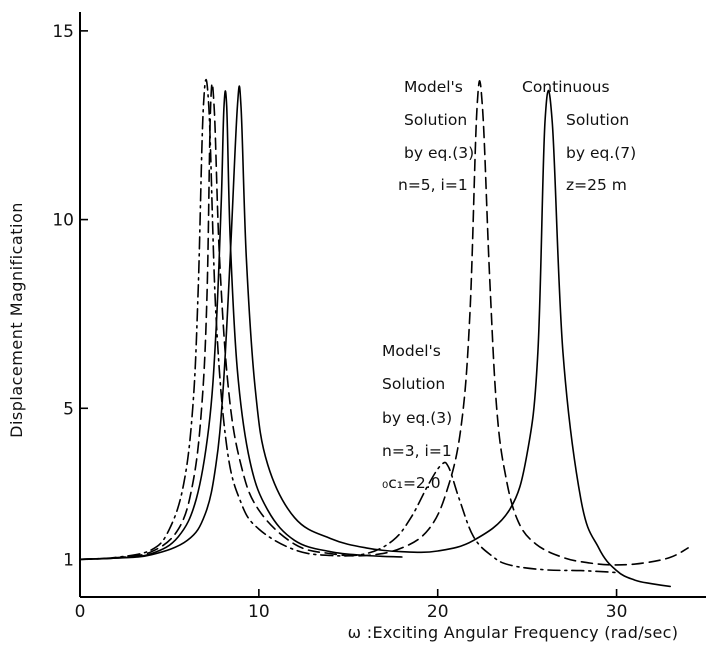 This screenshot has width=706, height=645. I want to click on x-tick-label: 30, so click(617, 612).